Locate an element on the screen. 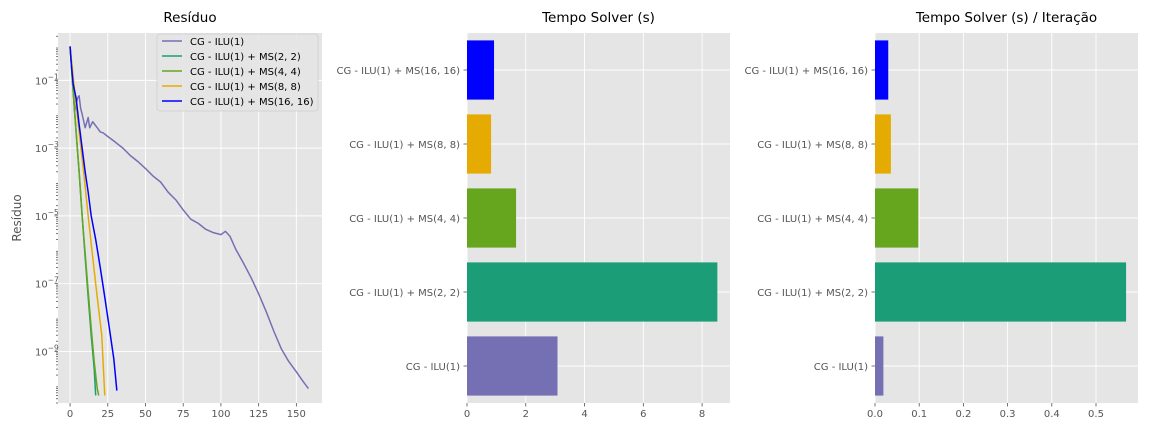  residual-x-tick-label: 150 is located at coordinates (296, 414).